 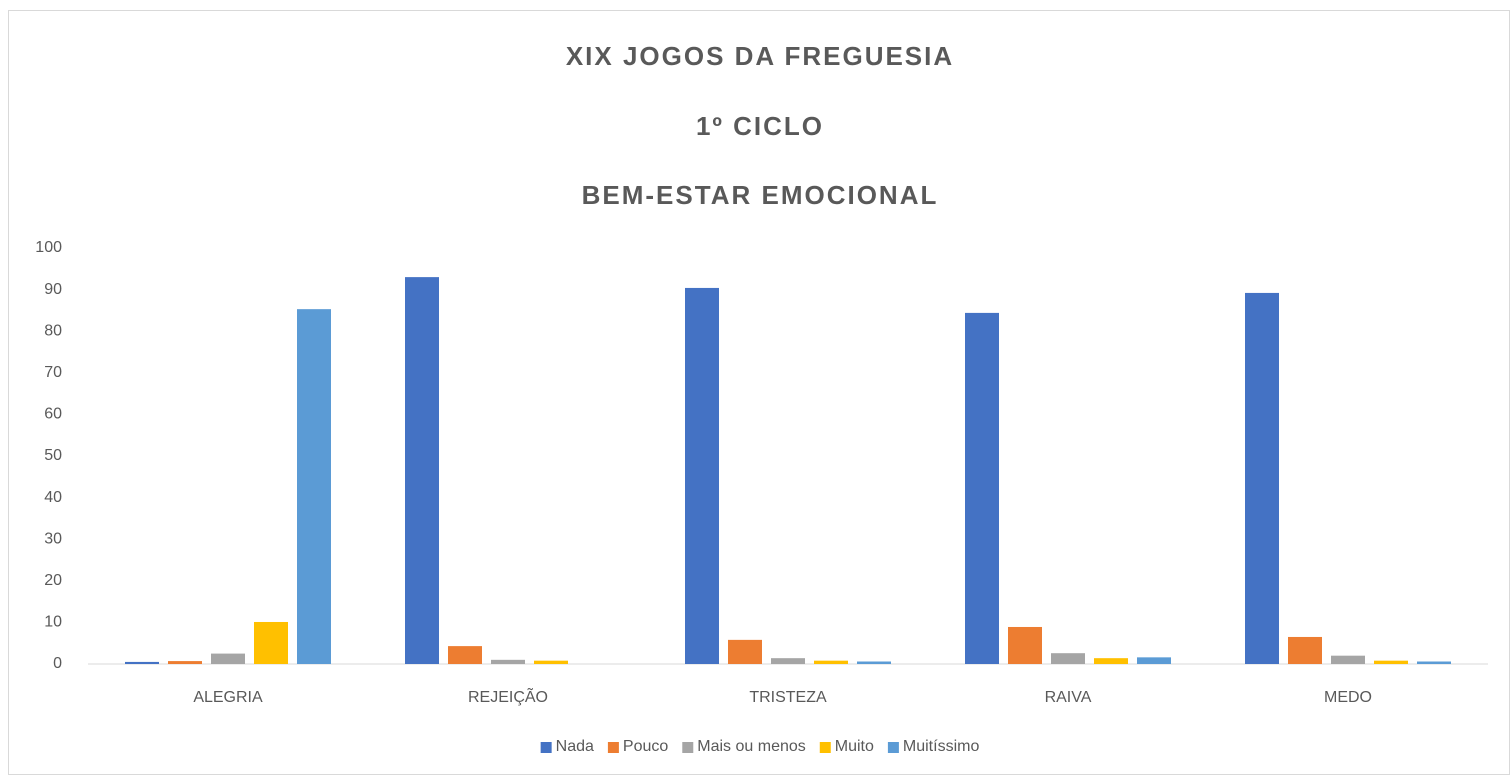 What do you see at coordinates (760, 126) in the screenshot?
I see `chart-title: 1º CICLO` at bounding box center [760, 126].